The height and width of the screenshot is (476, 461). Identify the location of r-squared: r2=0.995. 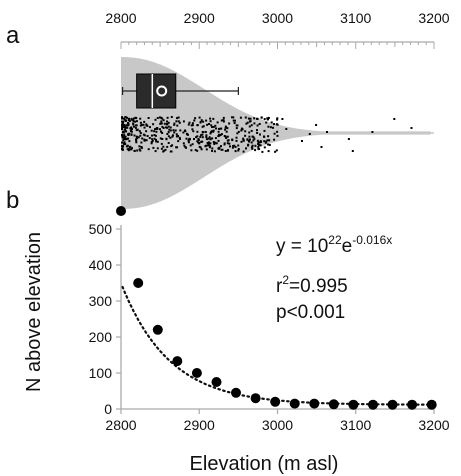
(312, 285).